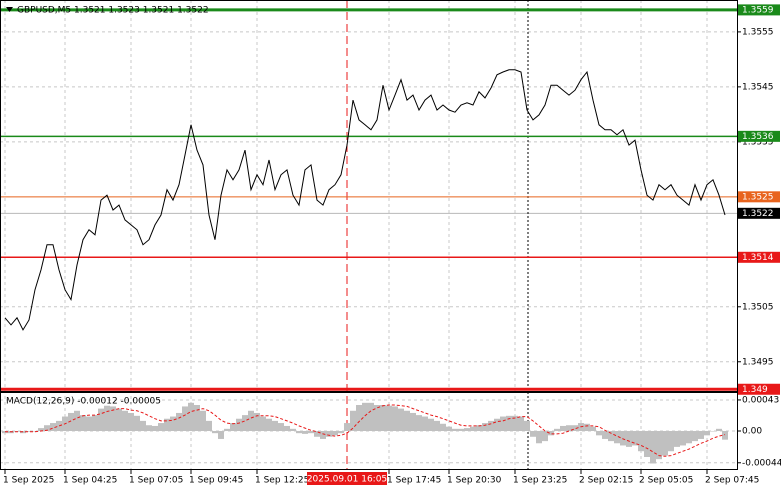  I want to click on y-tick-label: 1.3505, so click(758, 307).